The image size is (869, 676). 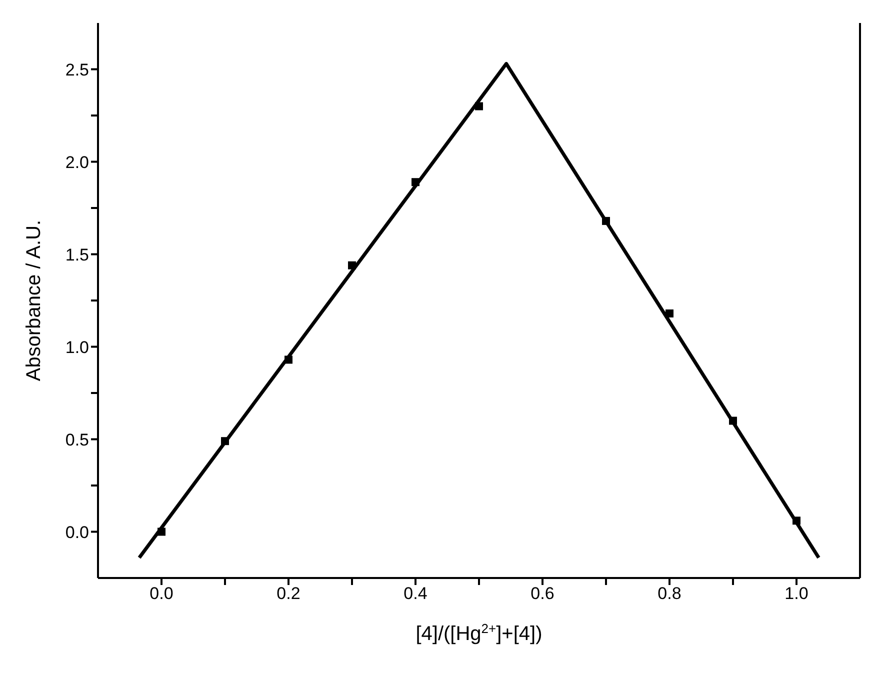 I want to click on y-tick-label: 0.5, so click(x=77, y=440).